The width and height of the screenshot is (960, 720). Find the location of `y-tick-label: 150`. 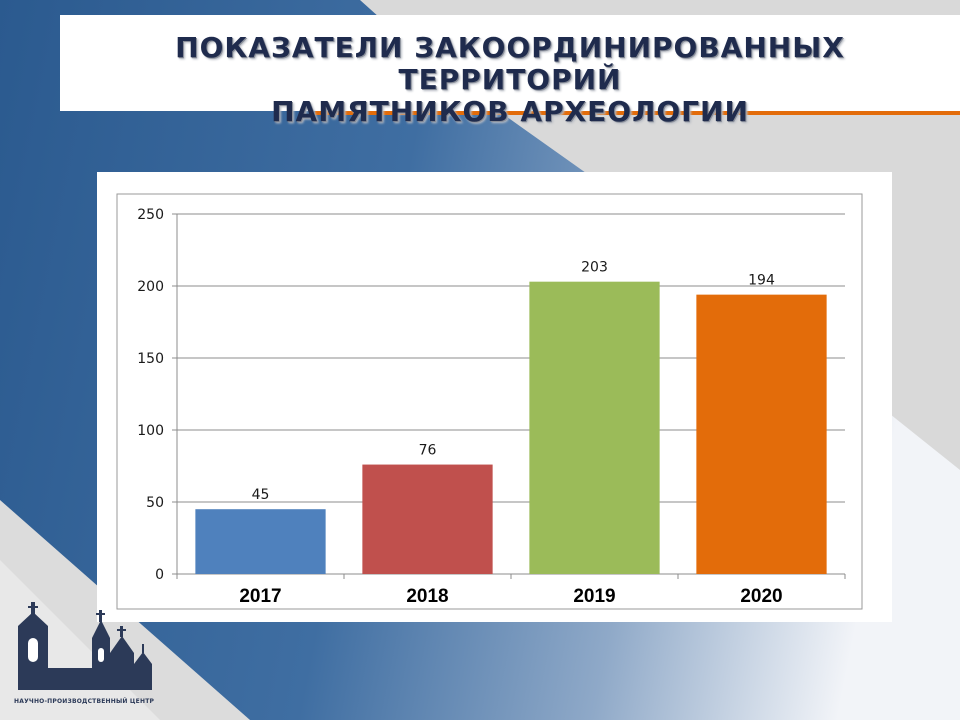

y-tick-label: 150 is located at coordinates (150, 359).